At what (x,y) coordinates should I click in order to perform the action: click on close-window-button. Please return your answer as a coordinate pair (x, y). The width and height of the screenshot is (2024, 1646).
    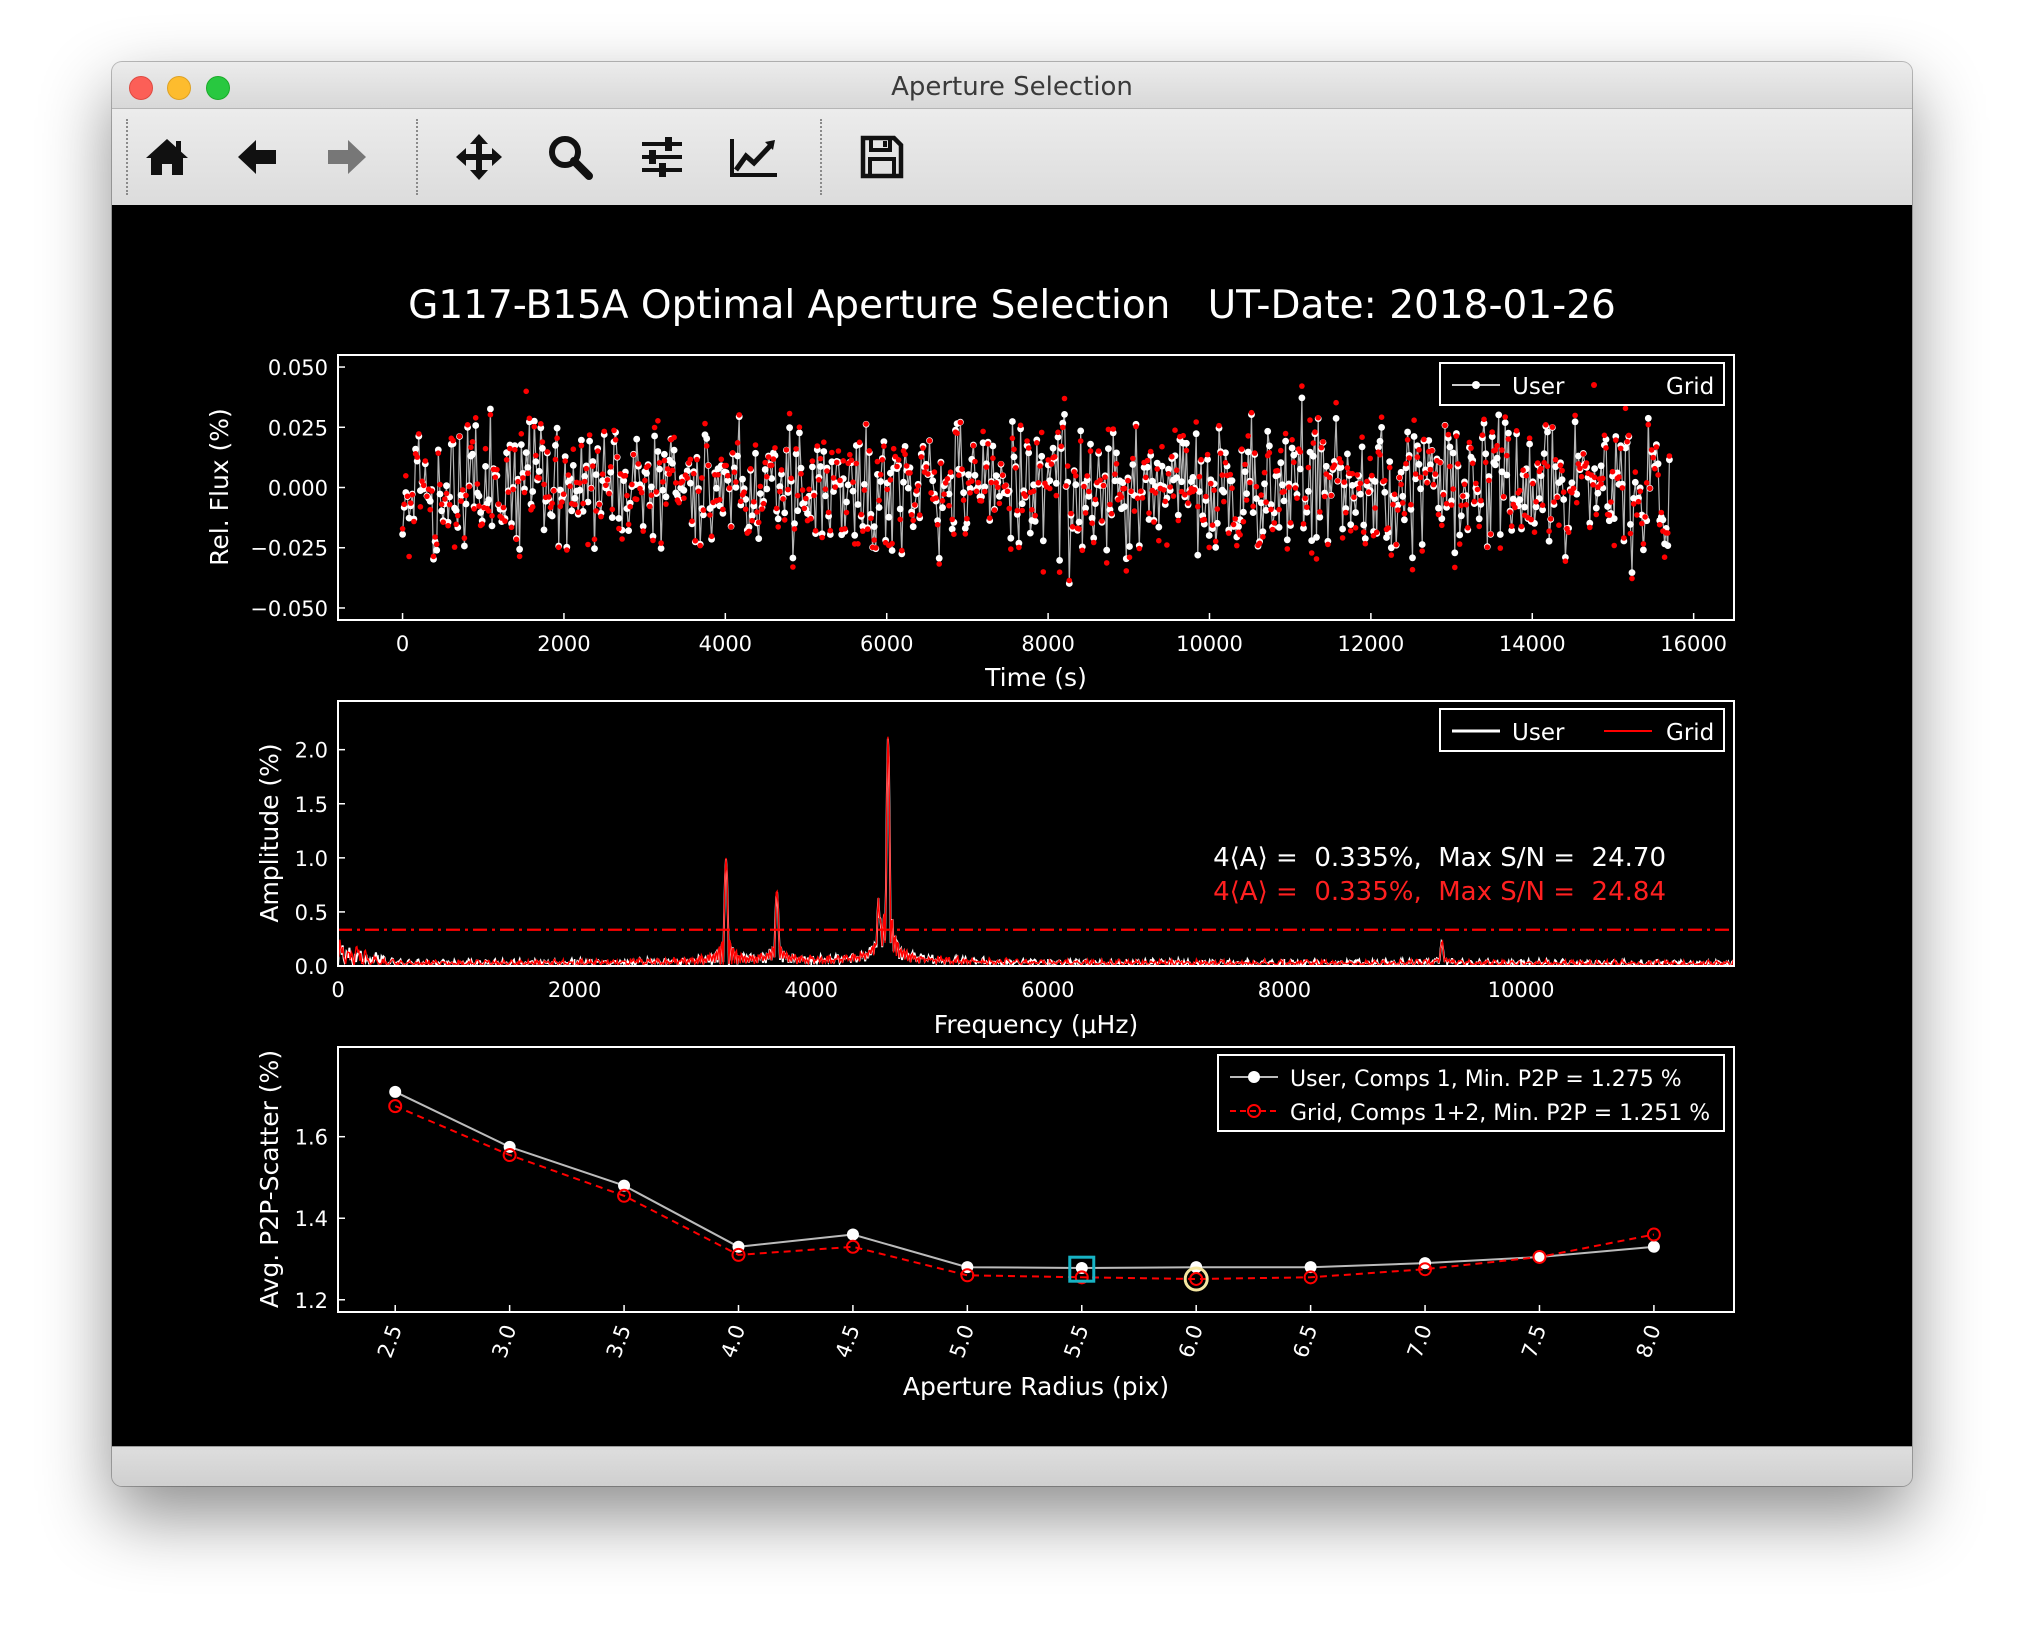
    Looking at the image, I should click on (141, 88).